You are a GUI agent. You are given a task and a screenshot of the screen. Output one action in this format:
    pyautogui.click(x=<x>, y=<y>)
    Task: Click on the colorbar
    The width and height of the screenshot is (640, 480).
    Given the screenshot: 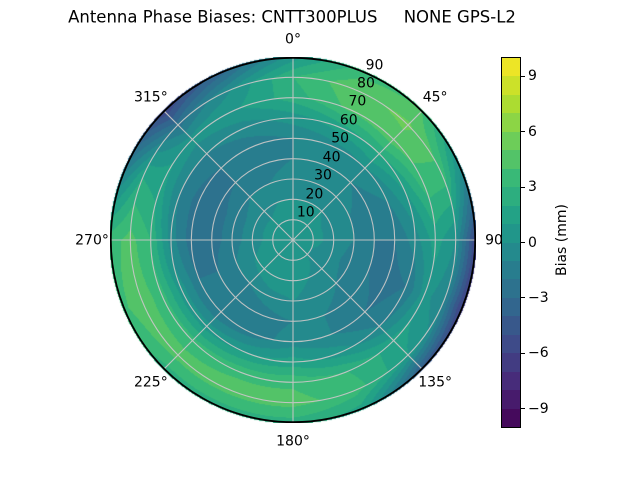 What is the action you would take?
    pyautogui.click(x=511, y=242)
    